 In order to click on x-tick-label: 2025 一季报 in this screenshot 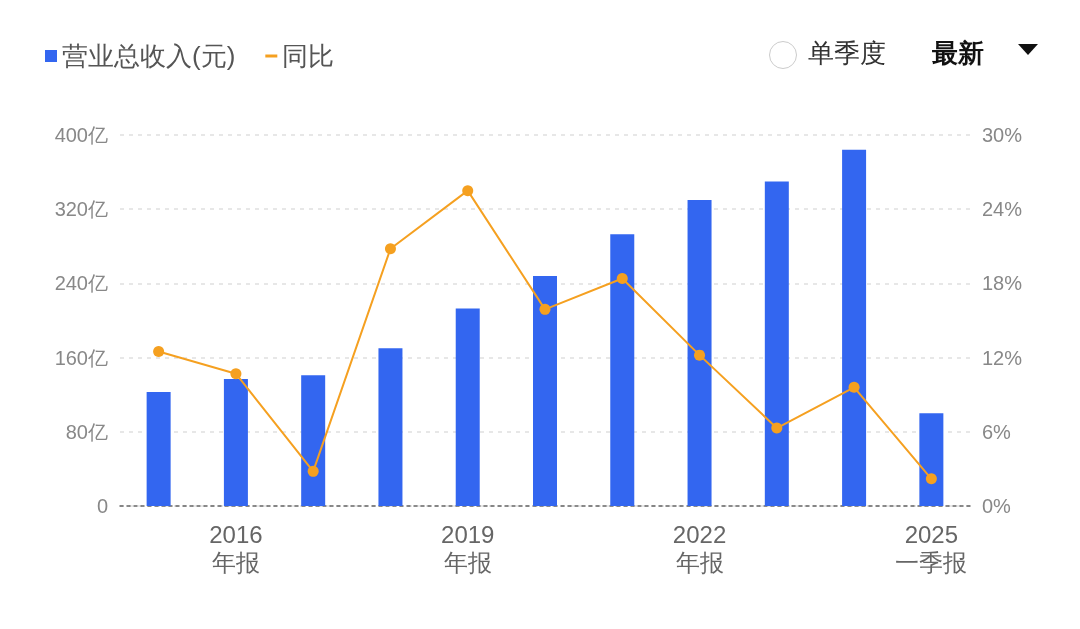, I will do `click(931, 548)`.